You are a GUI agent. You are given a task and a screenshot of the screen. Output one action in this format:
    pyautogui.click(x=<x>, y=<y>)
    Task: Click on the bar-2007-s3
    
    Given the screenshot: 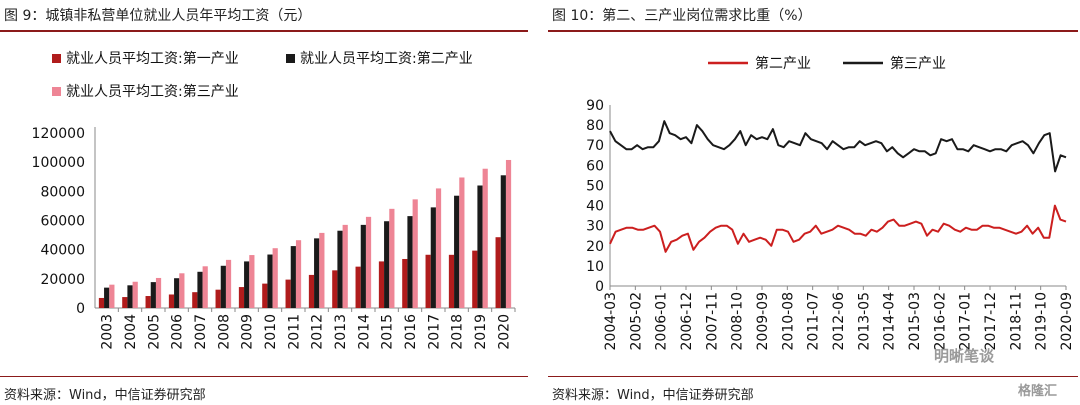 What is the action you would take?
    pyautogui.click(x=205, y=287)
    